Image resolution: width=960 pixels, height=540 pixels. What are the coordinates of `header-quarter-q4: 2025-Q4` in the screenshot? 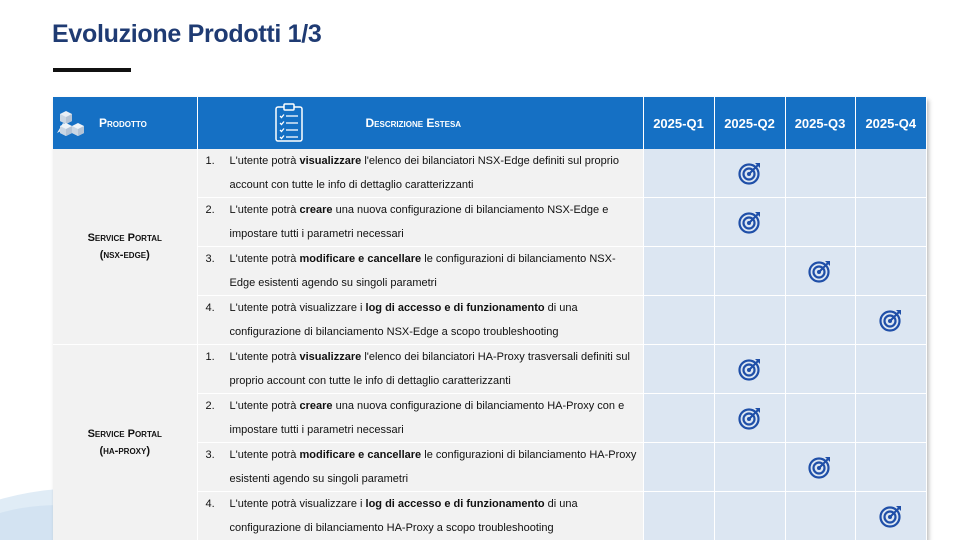 It's located at (890, 123).